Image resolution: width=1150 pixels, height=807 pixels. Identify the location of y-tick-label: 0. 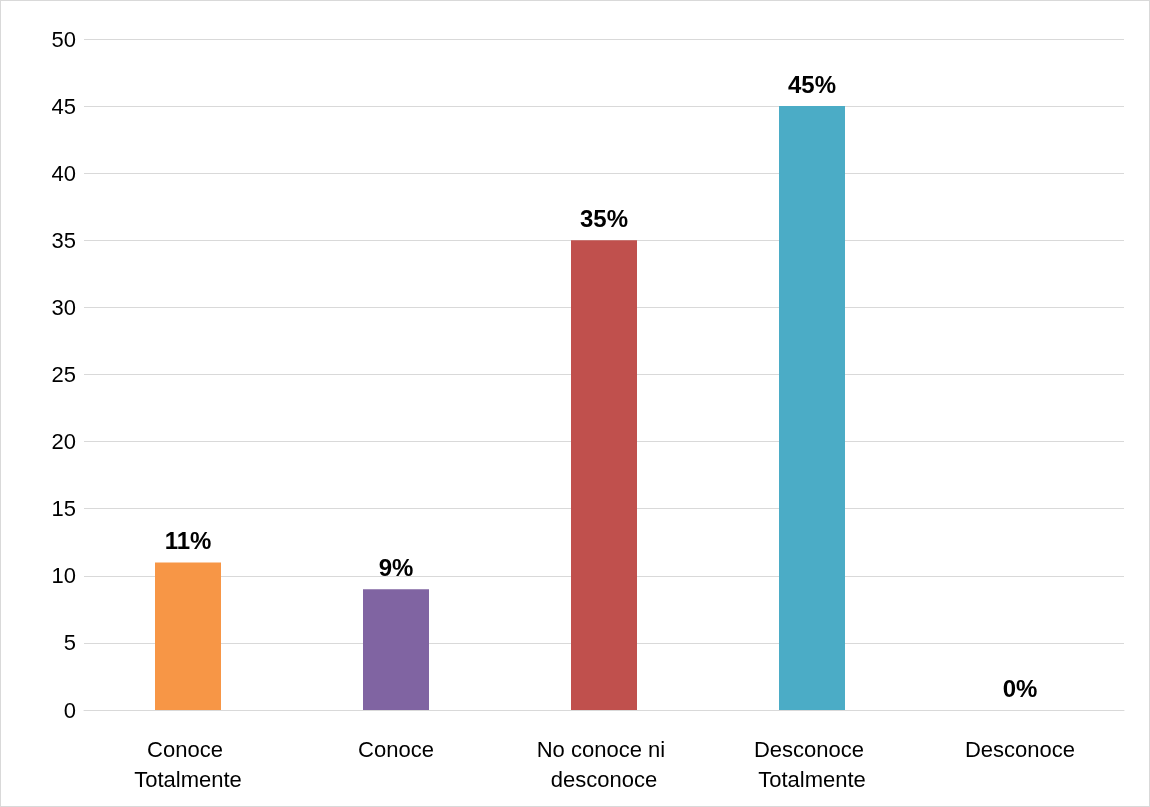
(69, 710).